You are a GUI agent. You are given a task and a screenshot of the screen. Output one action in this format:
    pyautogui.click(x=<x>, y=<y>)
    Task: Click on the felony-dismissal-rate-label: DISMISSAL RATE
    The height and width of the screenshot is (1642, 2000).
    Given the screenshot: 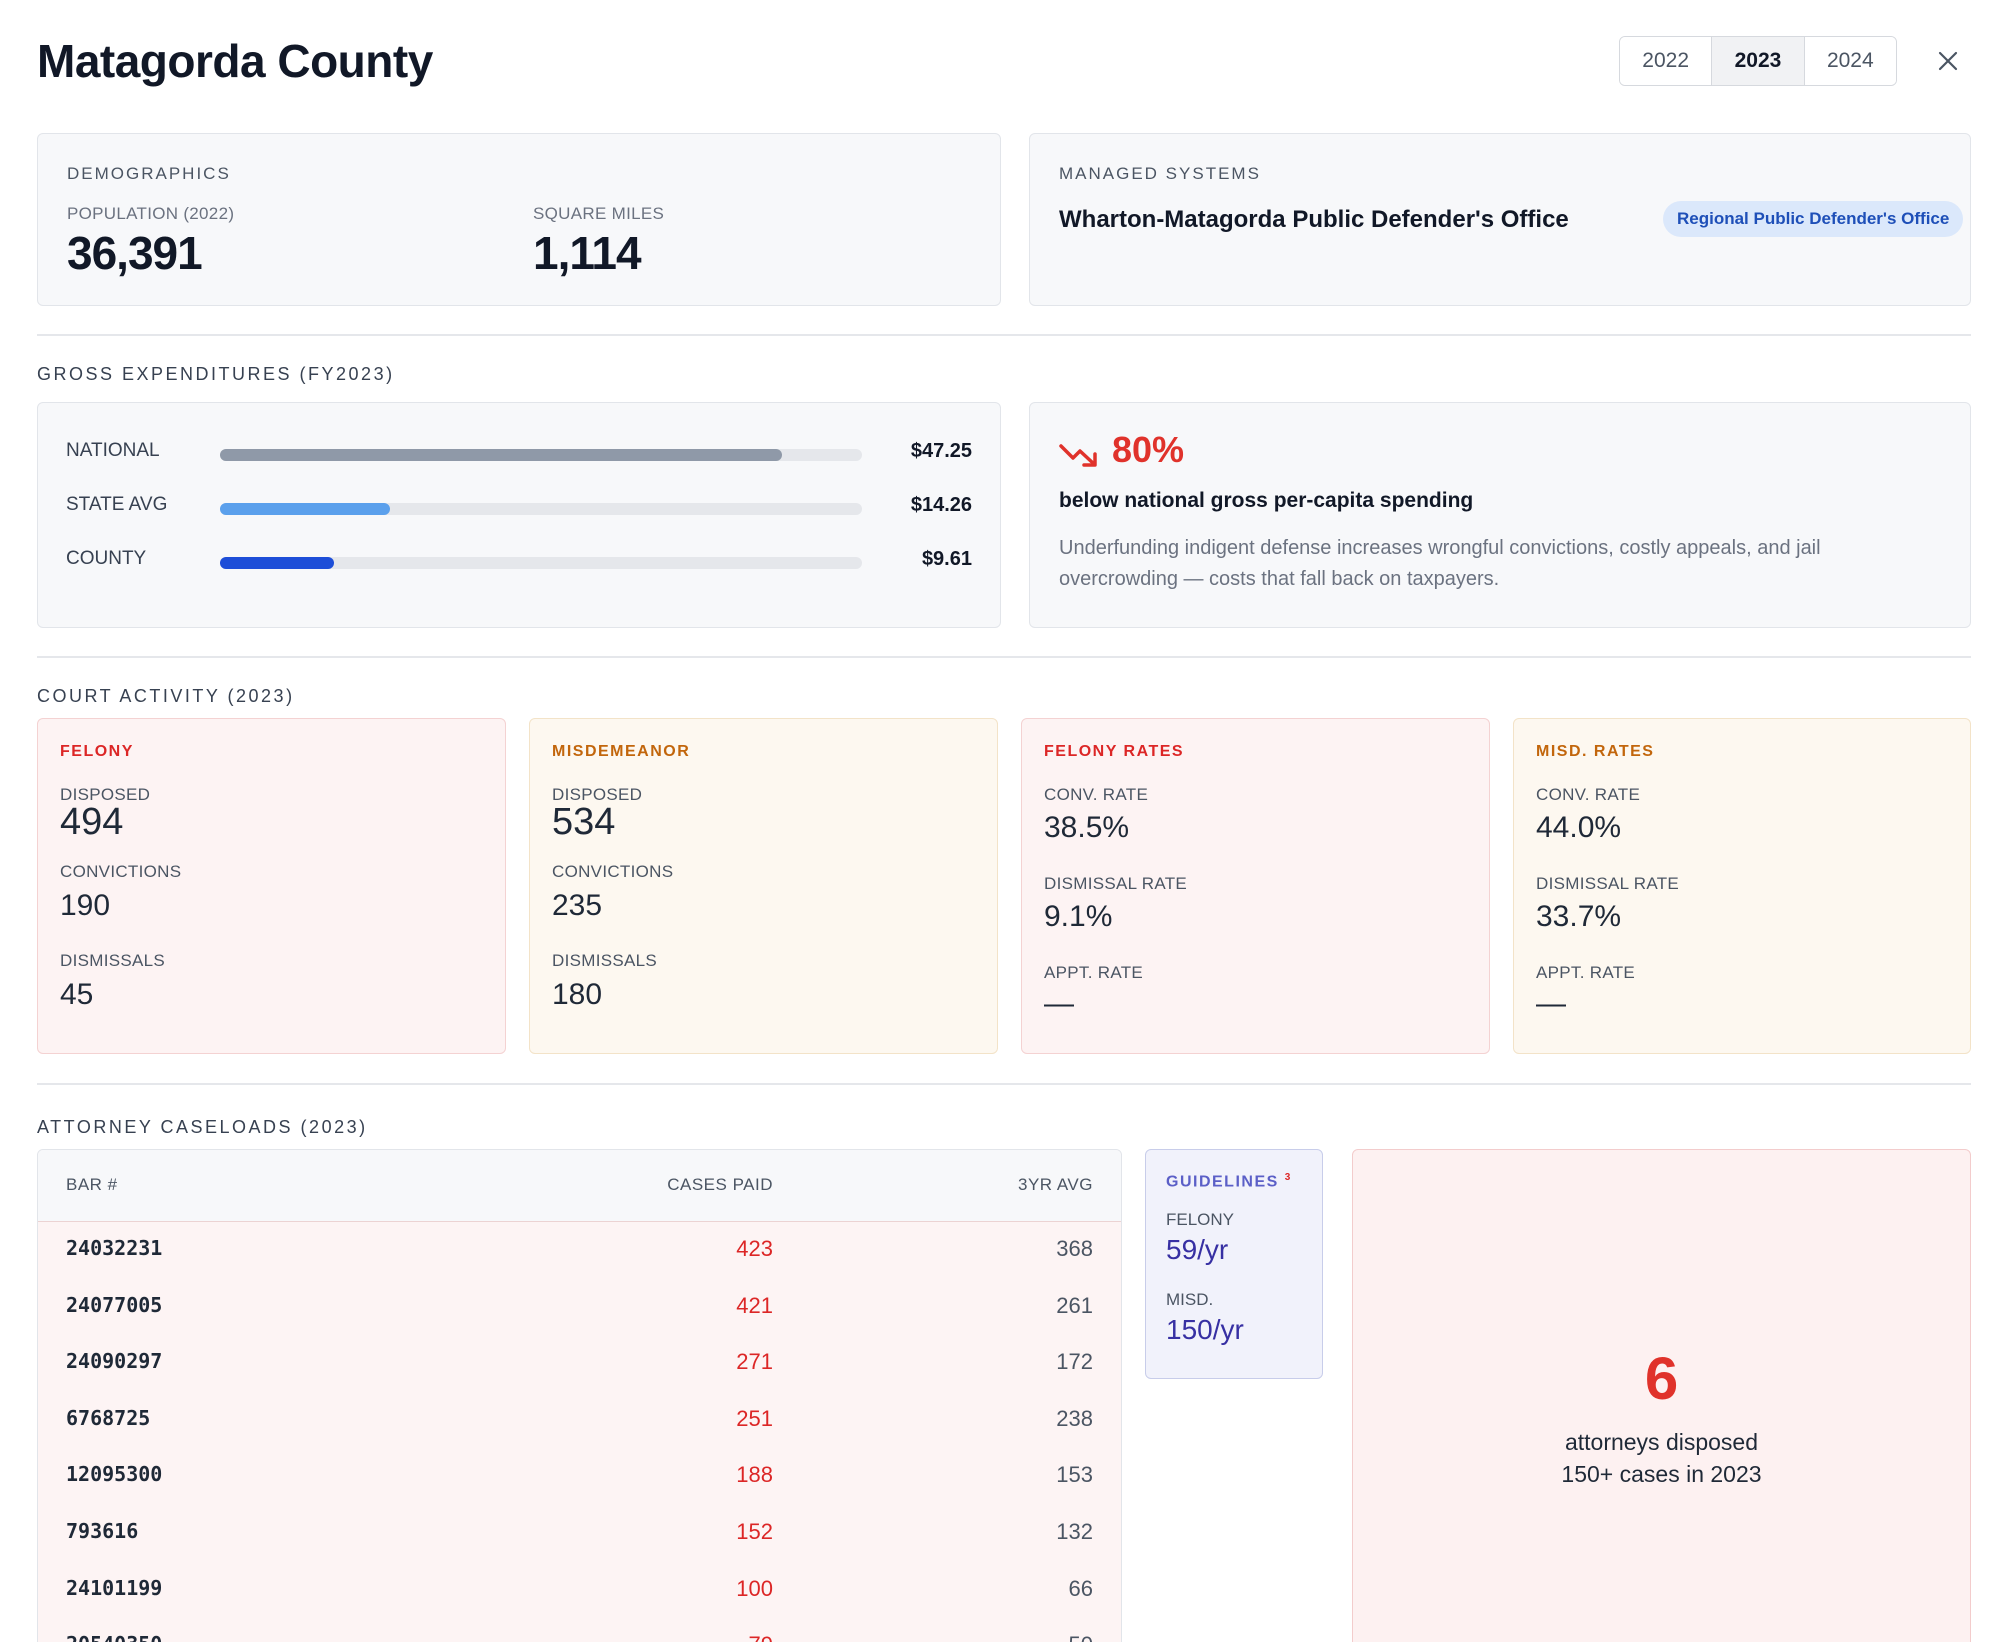 What is the action you would take?
    pyautogui.click(x=1116, y=883)
    